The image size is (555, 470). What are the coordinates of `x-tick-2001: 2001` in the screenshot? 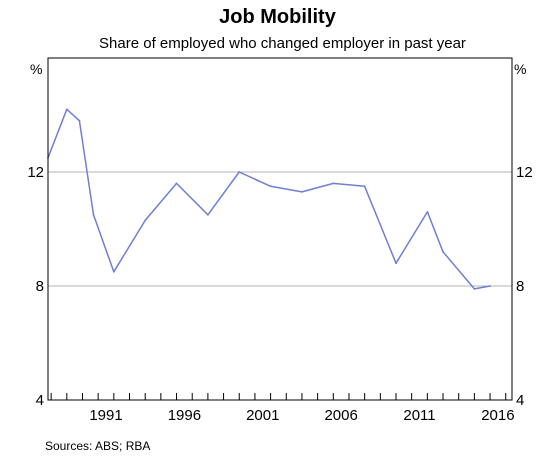 It's located at (262, 415).